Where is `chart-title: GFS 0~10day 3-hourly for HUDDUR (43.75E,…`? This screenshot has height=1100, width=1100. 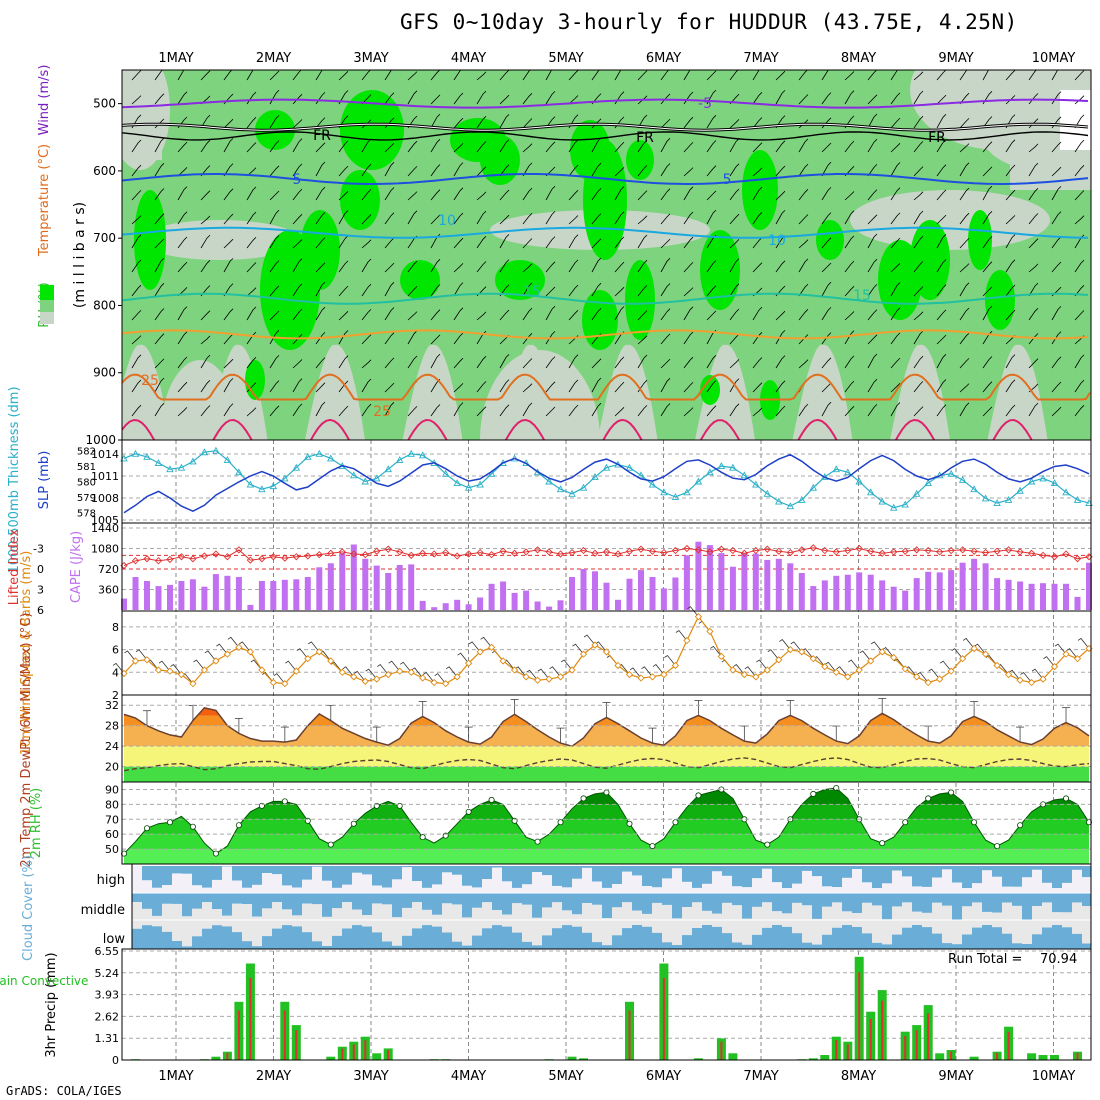 chart-title: GFS 0~10day 3-hourly for HUDDUR (43.75E,… is located at coordinates (709, 22).